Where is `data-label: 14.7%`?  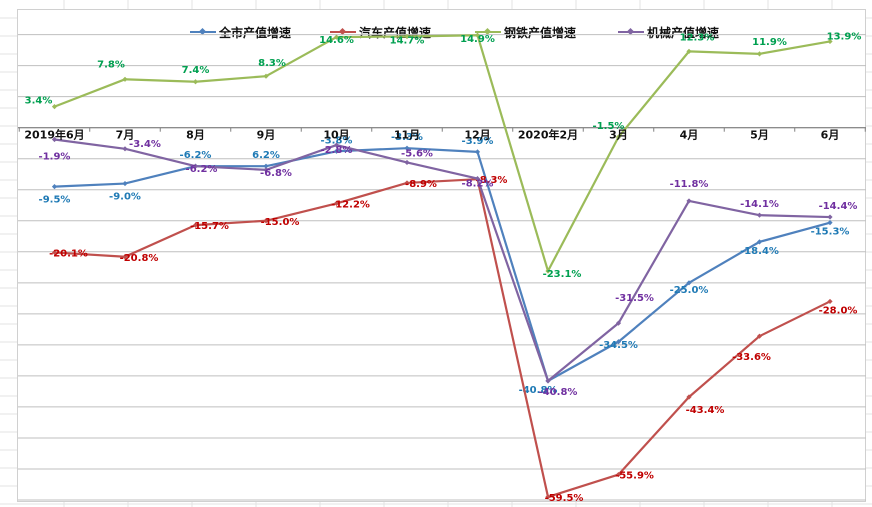
data-label: 14.7% is located at coordinates (407, 40).